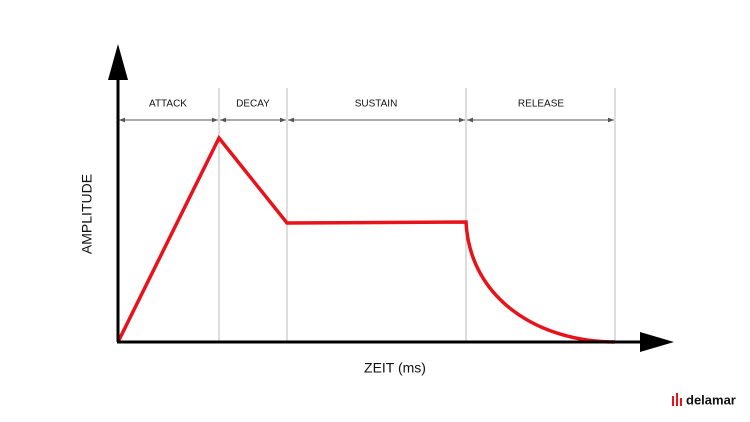 Image resolution: width=750 pixels, height=422 pixels. Describe the element at coordinates (253, 104) in the screenshot. I see `phase-label: DECAY` at that location.